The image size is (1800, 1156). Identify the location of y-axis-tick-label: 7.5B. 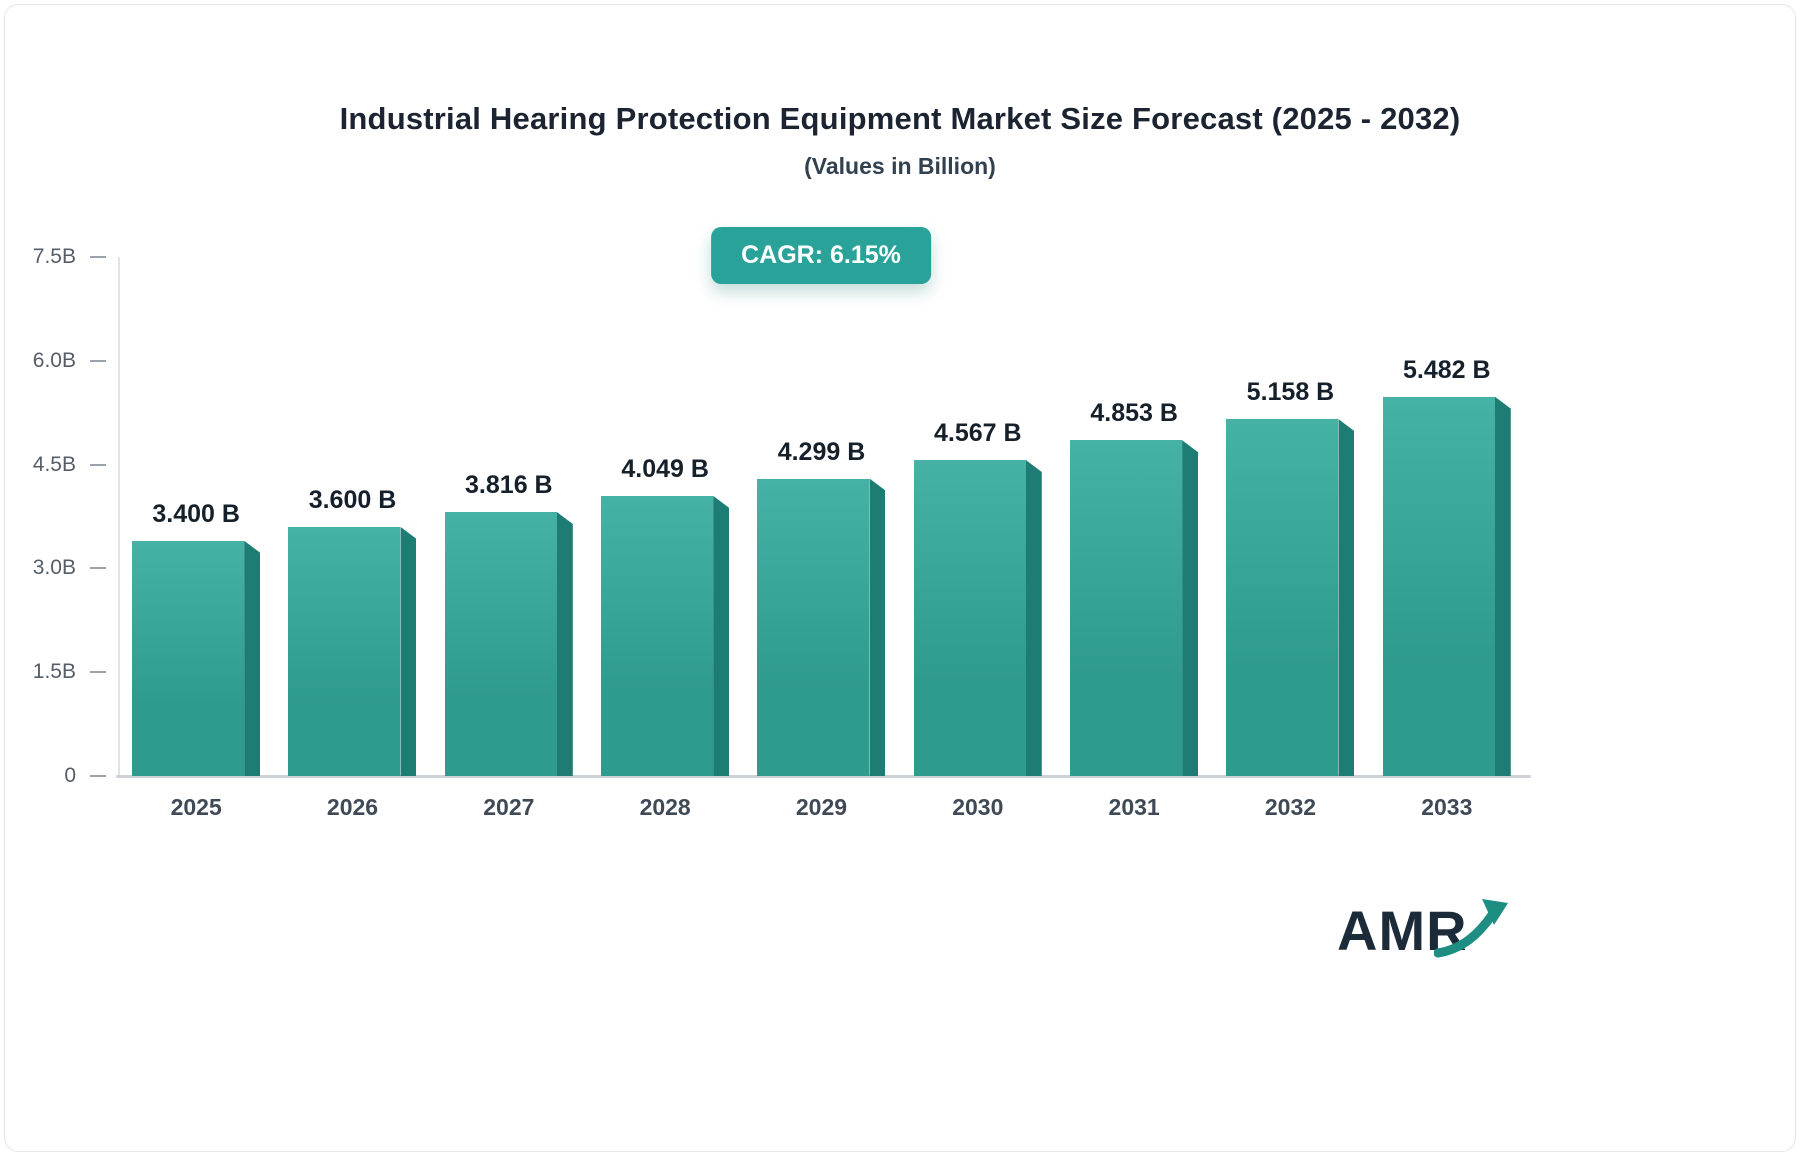
(54, 256).